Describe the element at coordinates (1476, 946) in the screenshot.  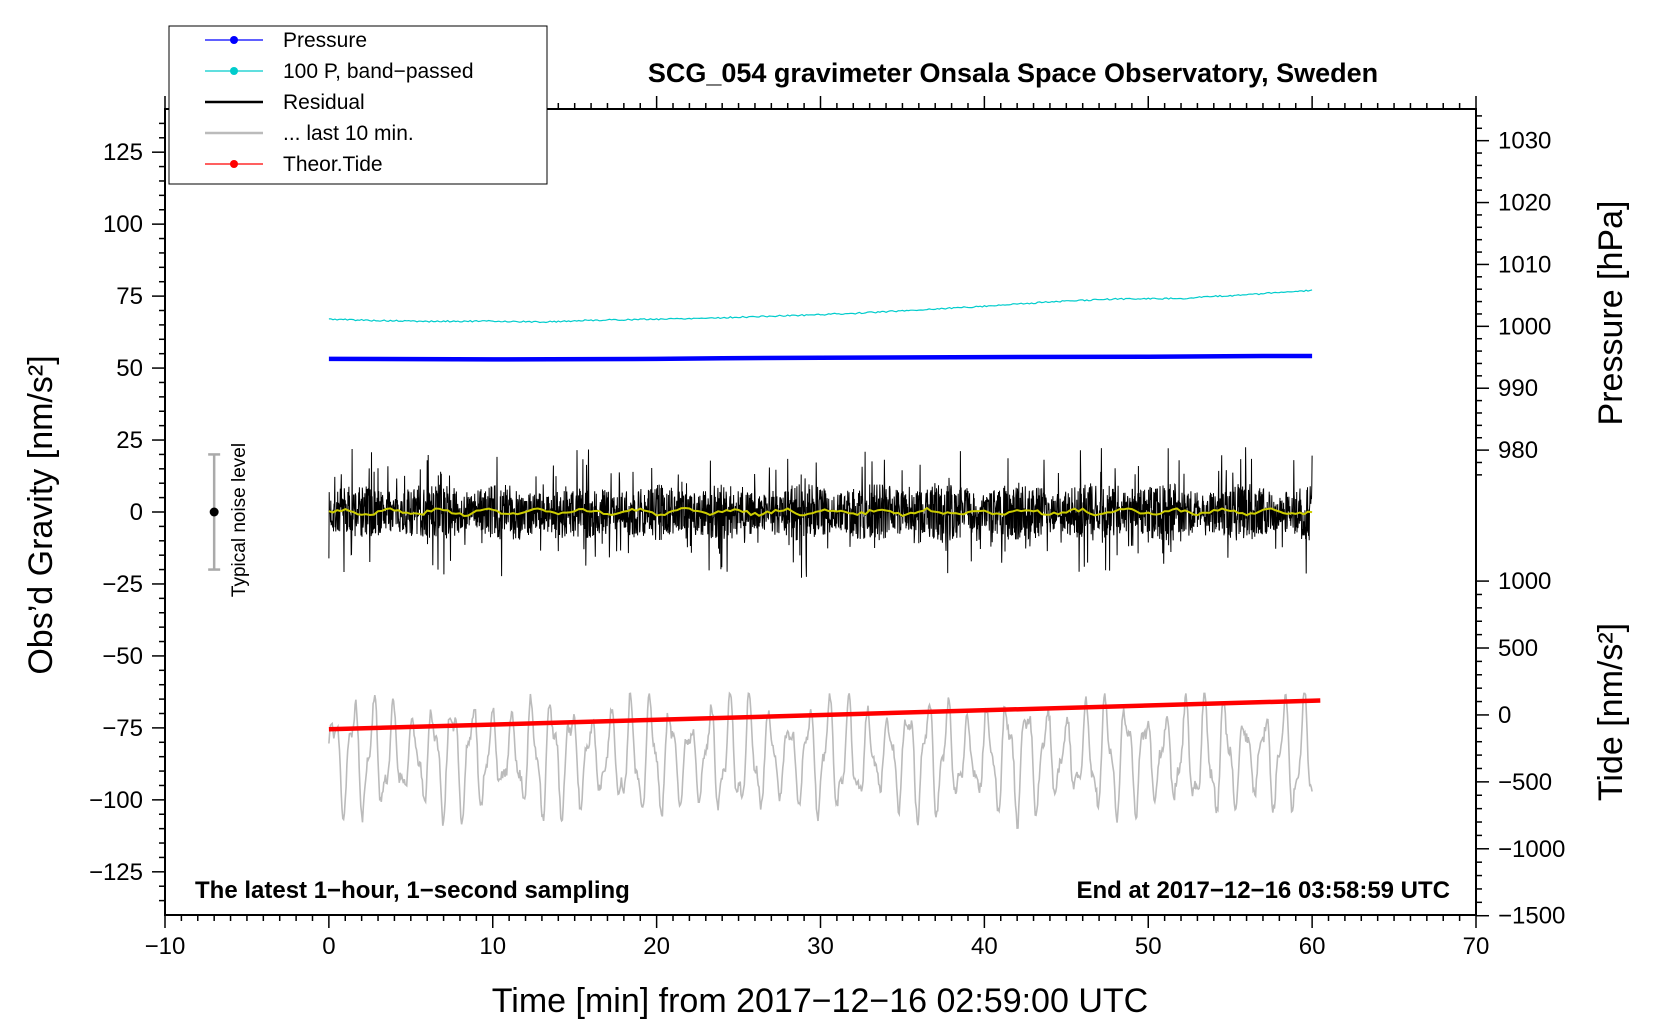
I see `x-tick-label: 70` at that location.